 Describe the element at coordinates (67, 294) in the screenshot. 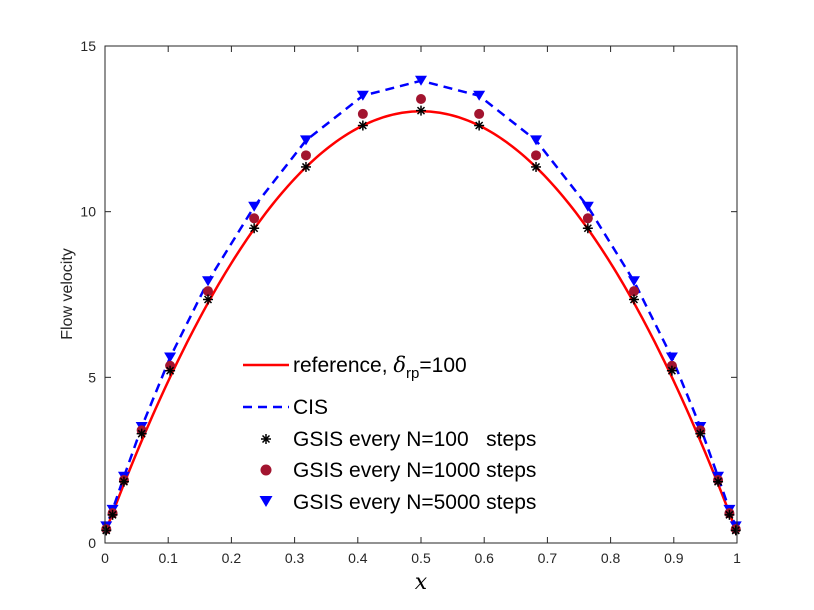

I see `y-axis-label: Flow velocity` at that location.